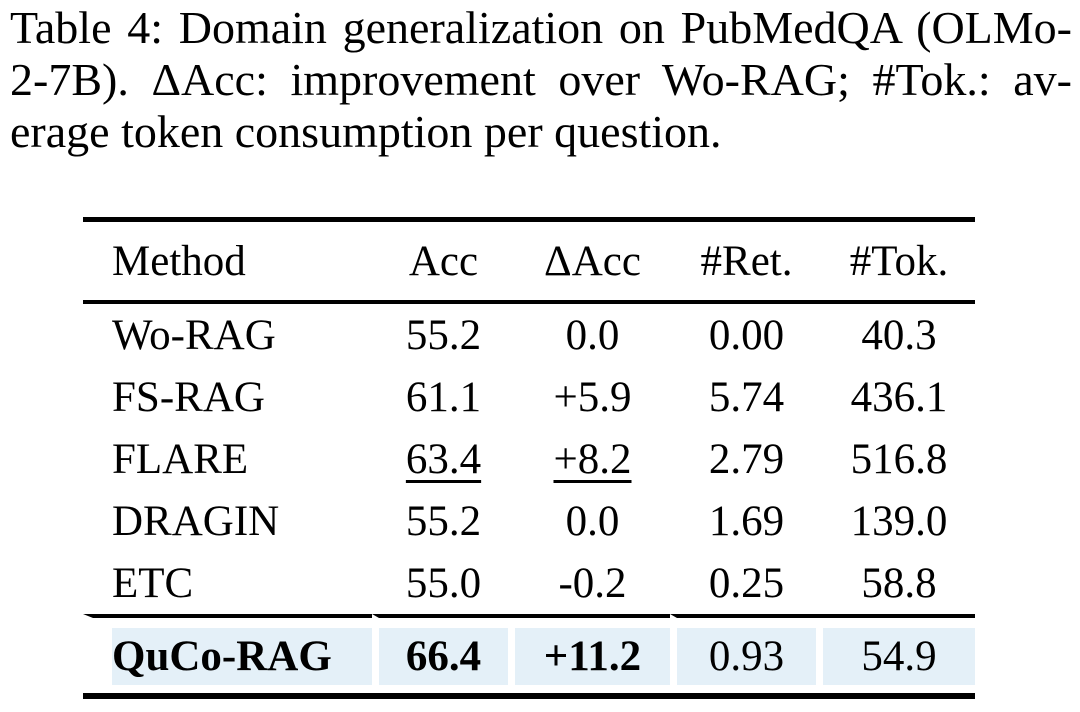 Image resolution: width=1080 pixels, height=712 pixels. I want to click on cell-acc: 55.0, so click(443, 583).